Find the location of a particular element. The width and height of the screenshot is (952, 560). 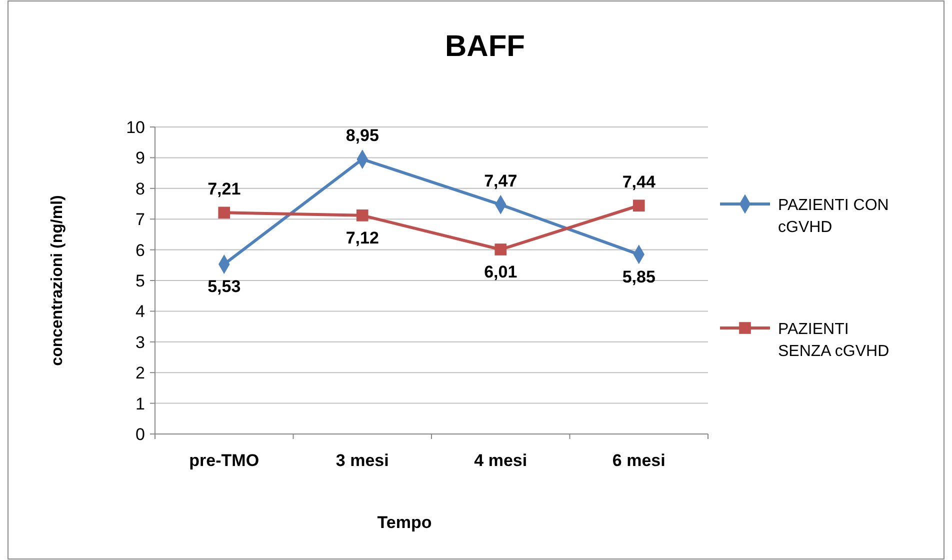

y-tick-label: 6 is located at coordinates (140, 250).